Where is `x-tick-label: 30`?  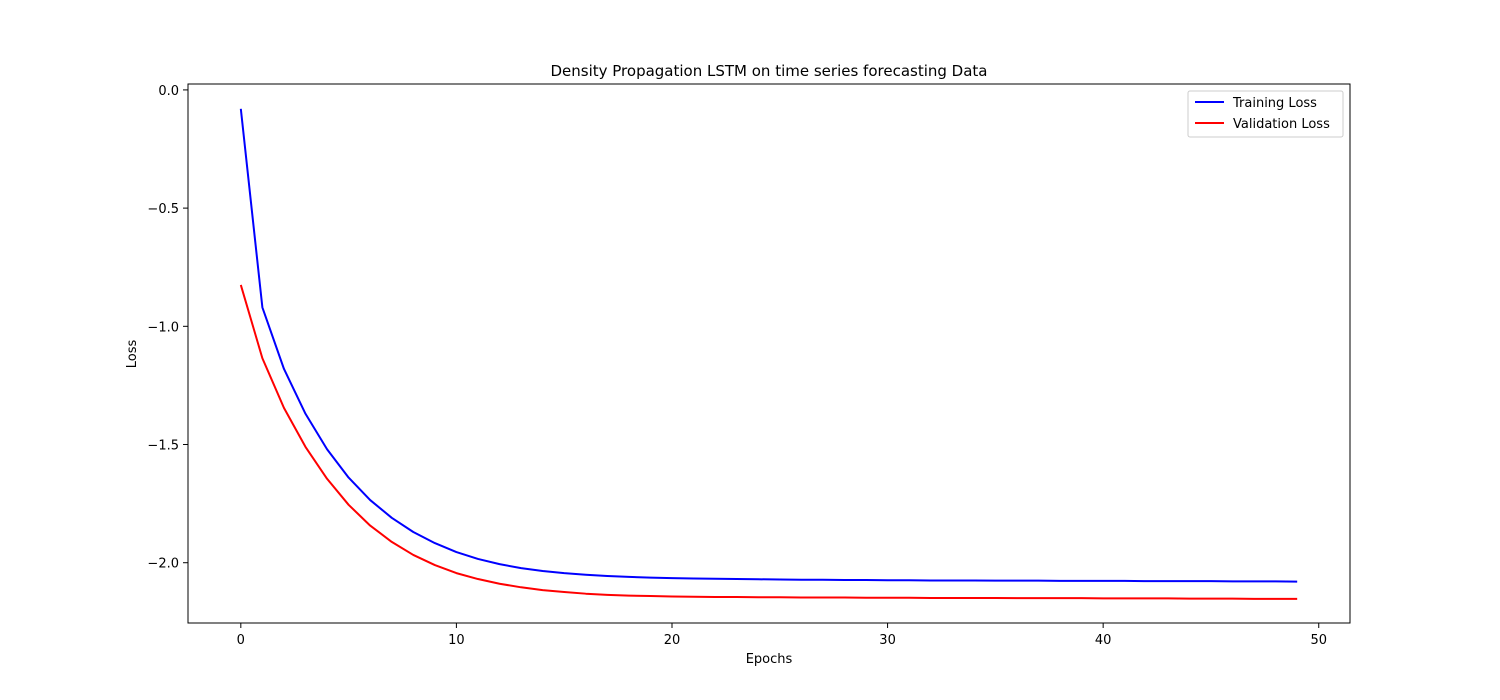 x-tick-label: 30 is located at coordinates (887, 640).